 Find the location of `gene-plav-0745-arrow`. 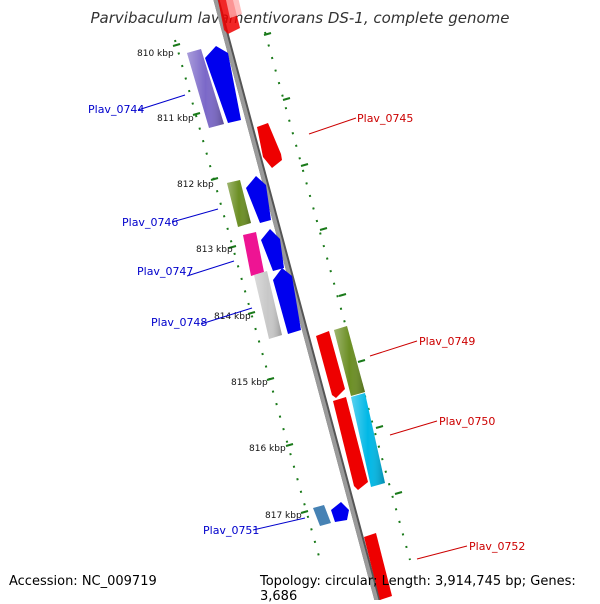

gene-plav-0745-arrow is located at coordinates (269, 145).